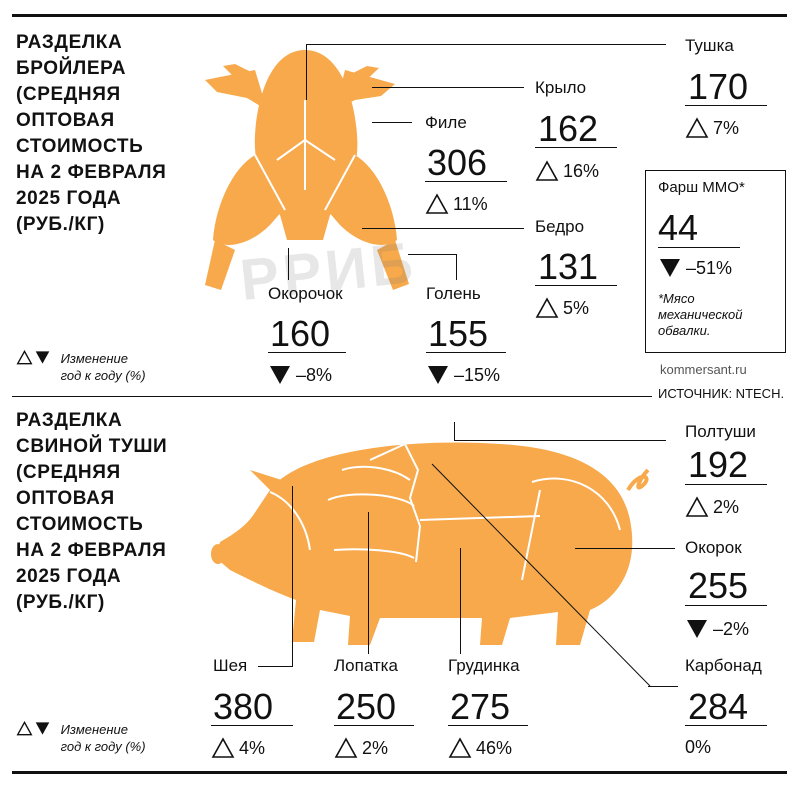 This screenshot has height=787, width=800. Describe the element at coordinates (361, 748) in the screenshot. I see `lopatka-change: 2%` at that location.